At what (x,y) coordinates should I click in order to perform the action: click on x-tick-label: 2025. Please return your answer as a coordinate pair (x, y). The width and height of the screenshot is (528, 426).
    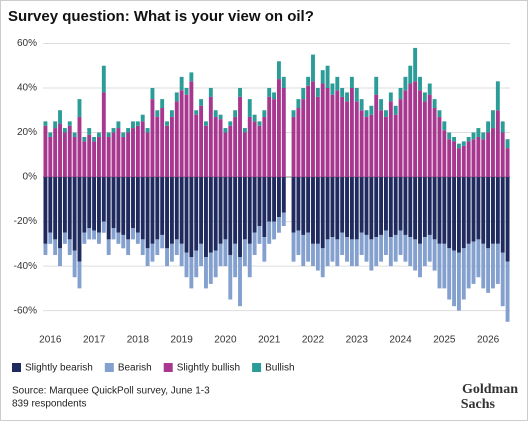
    Looking at the image, I should click on (444, 340).